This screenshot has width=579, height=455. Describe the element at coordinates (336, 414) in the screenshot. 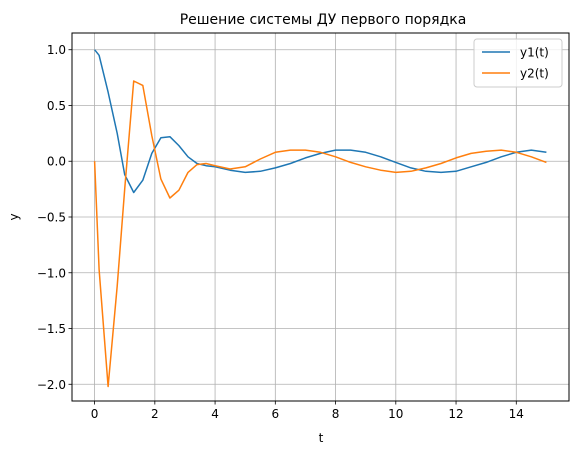

I see `x-tick-label: 8` at that location.